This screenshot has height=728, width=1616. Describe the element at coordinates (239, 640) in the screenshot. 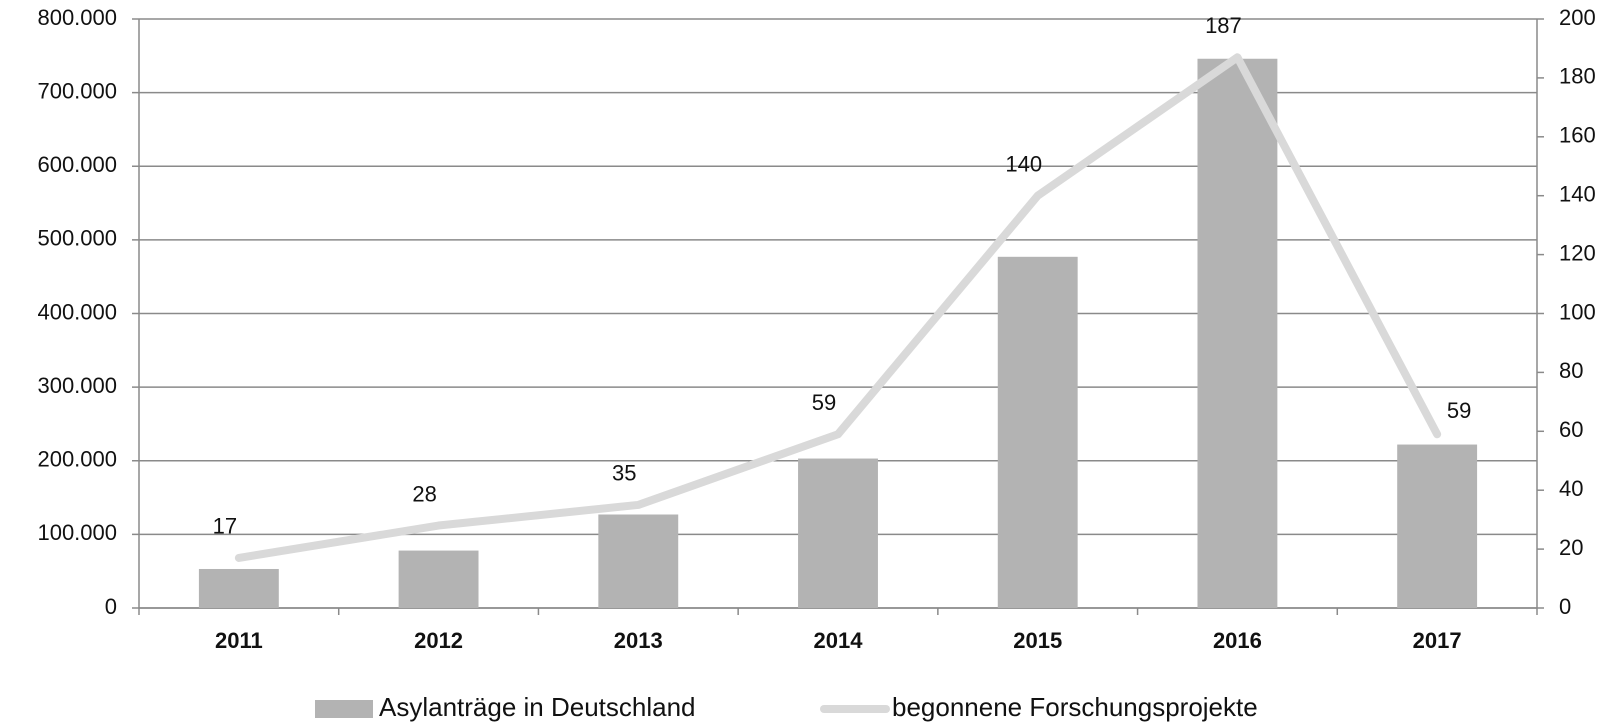

I see `x-tick-label: 2011` at that location.